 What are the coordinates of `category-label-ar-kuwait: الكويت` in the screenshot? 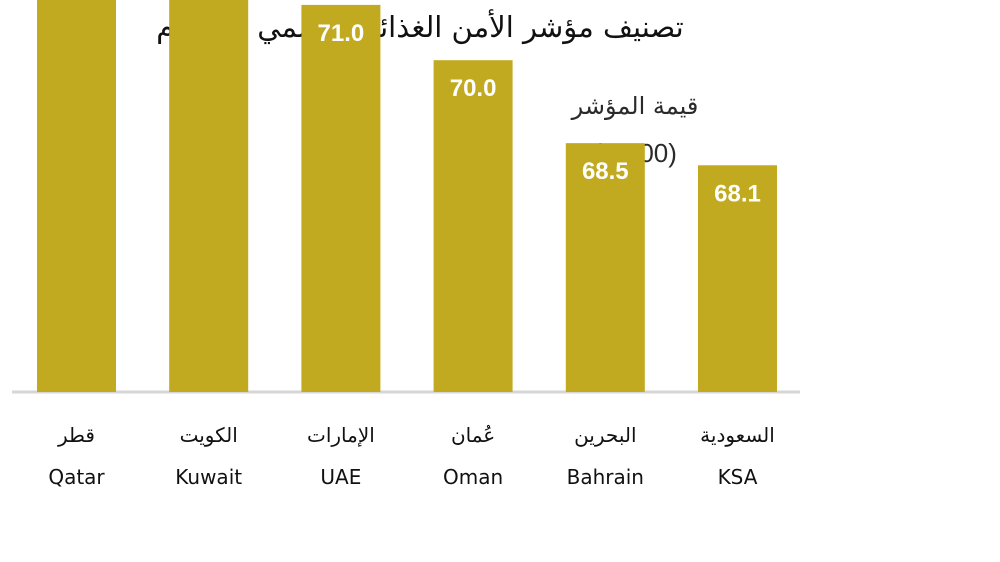 It's located at (209, 435).